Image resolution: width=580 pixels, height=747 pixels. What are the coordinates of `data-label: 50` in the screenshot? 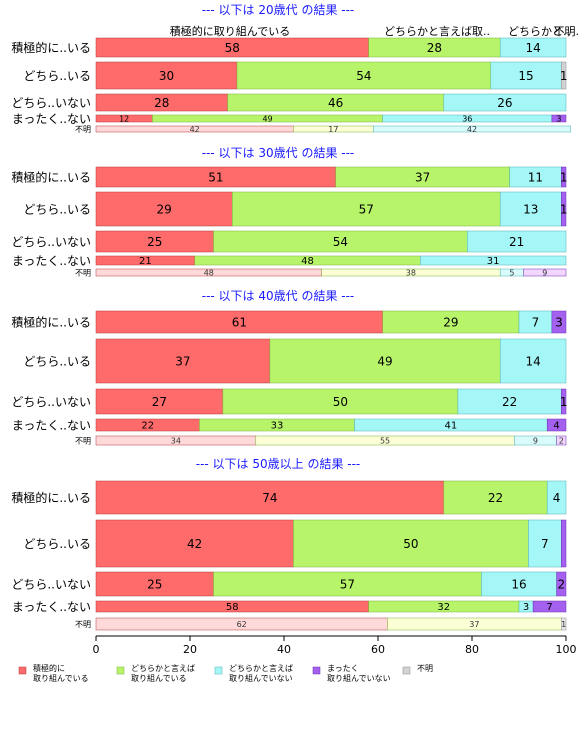 It's located at (410, 544).